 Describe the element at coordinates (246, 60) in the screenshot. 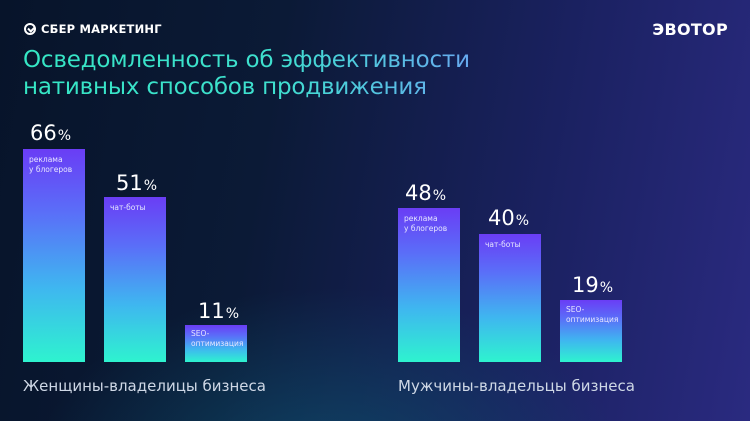

I see `chart-title-line-1: Осведомленность об эффективности` at that location.